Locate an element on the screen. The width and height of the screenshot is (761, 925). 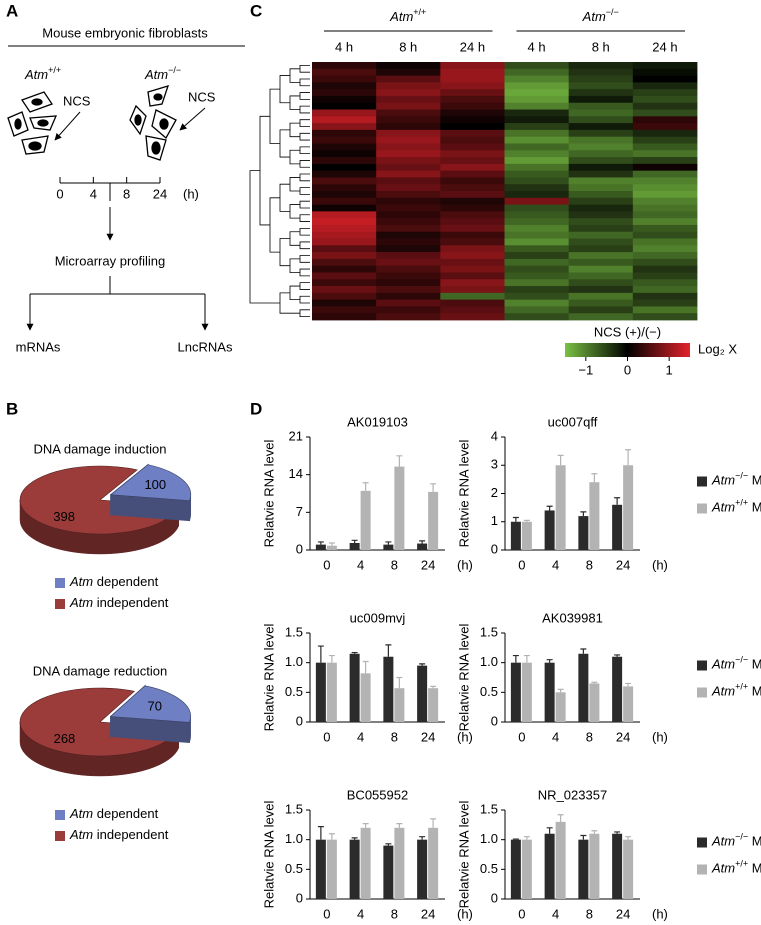
legend-swatch is located at coordinates (702, 842).